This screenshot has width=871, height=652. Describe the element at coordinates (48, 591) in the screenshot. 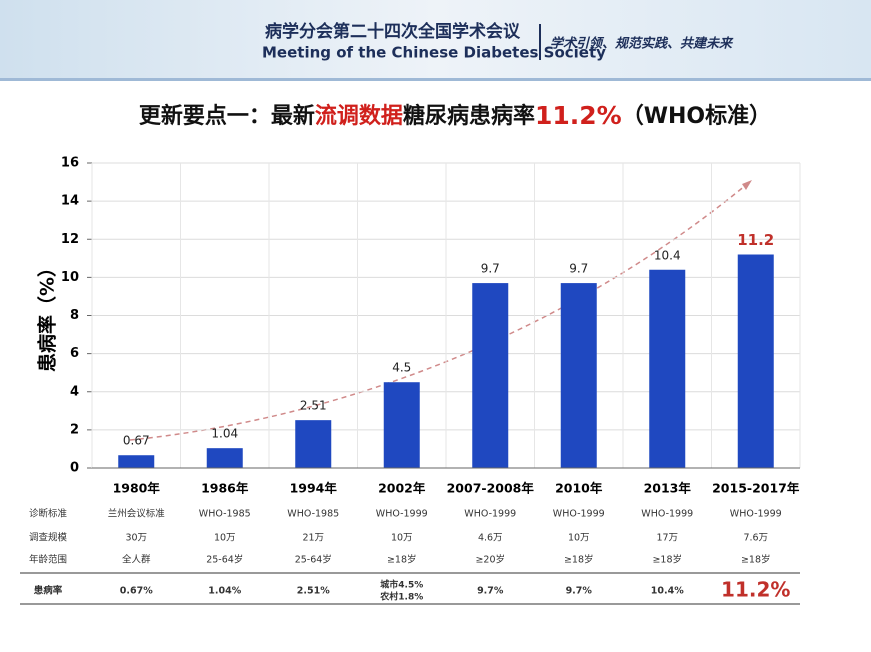

I see `row-label: 患病率` at that location.